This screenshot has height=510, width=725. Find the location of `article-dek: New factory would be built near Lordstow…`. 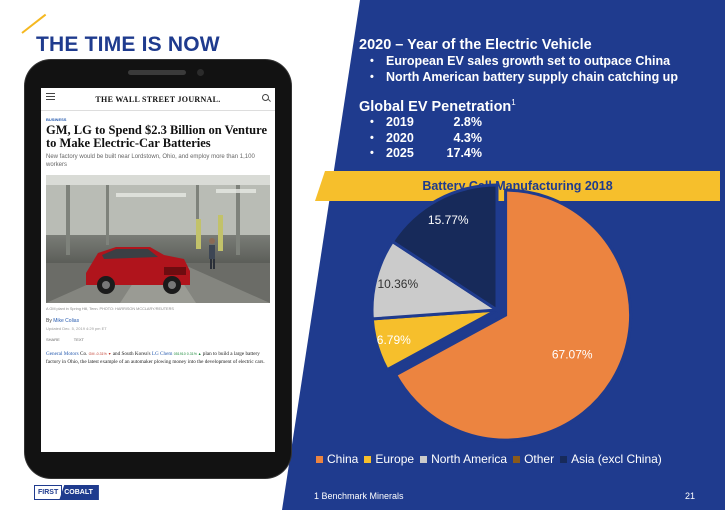

article-dek: New factory would be built near Lordstow… is located at coordinates (150, 161).